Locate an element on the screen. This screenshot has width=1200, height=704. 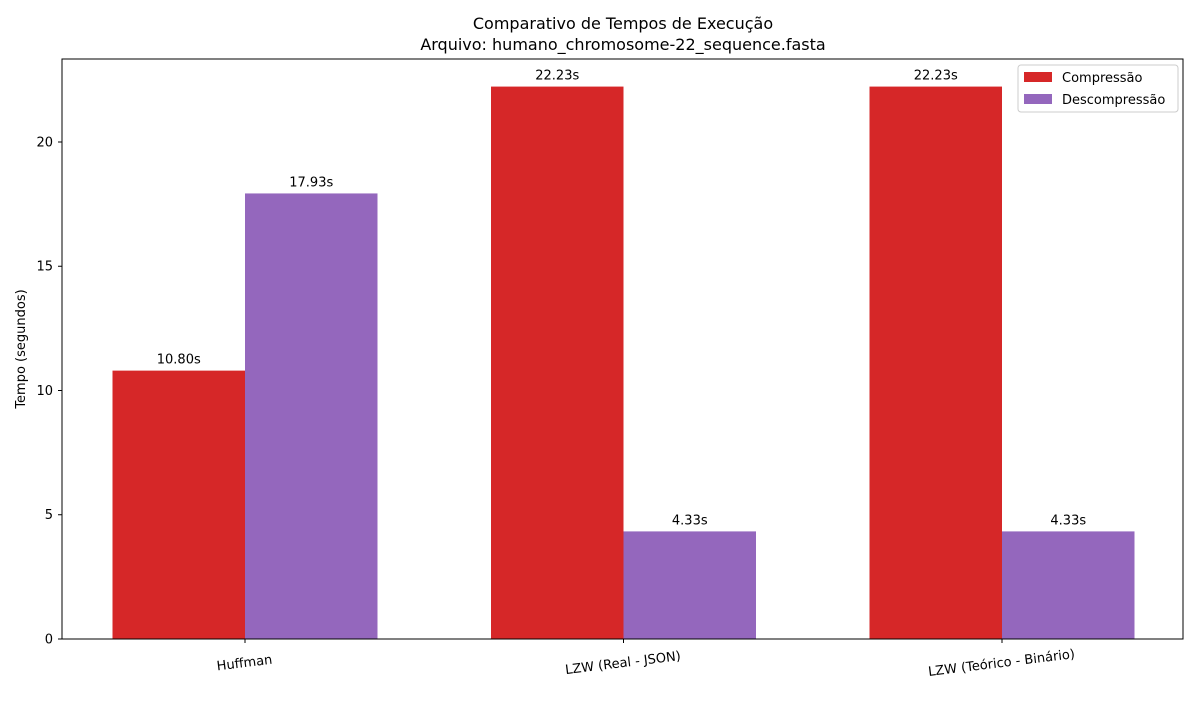
legend-swatch-descompressao is located at coordinates (1038, 99).